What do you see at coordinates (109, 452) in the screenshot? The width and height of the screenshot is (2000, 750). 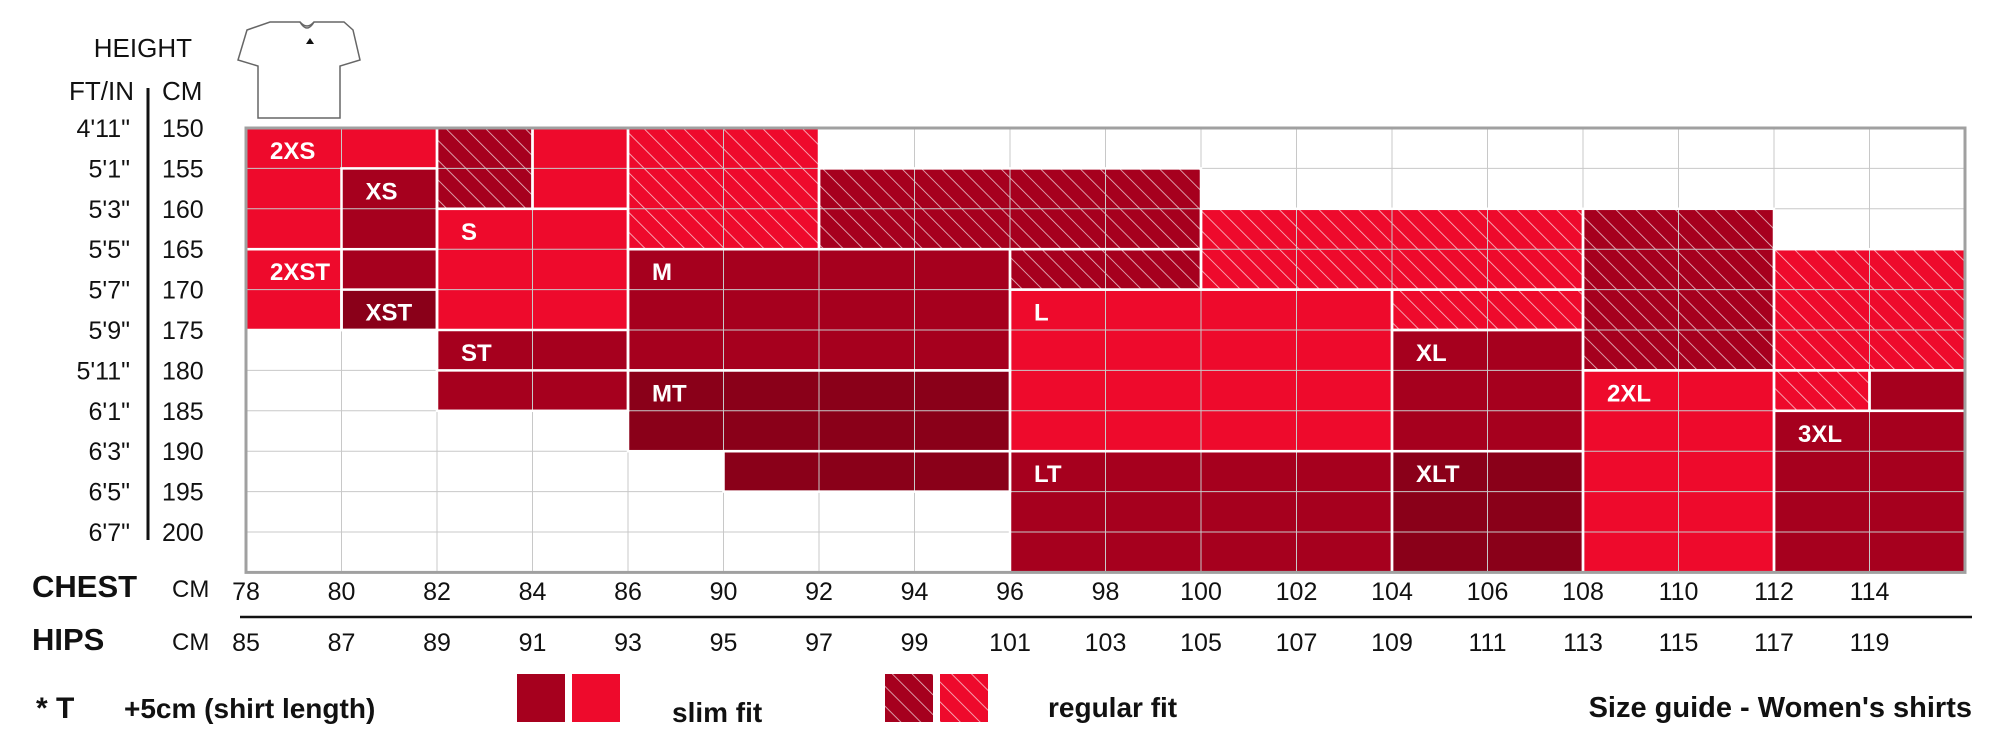 I see `height-ftin-label: 6'3"` at bounding box center [109, 452].